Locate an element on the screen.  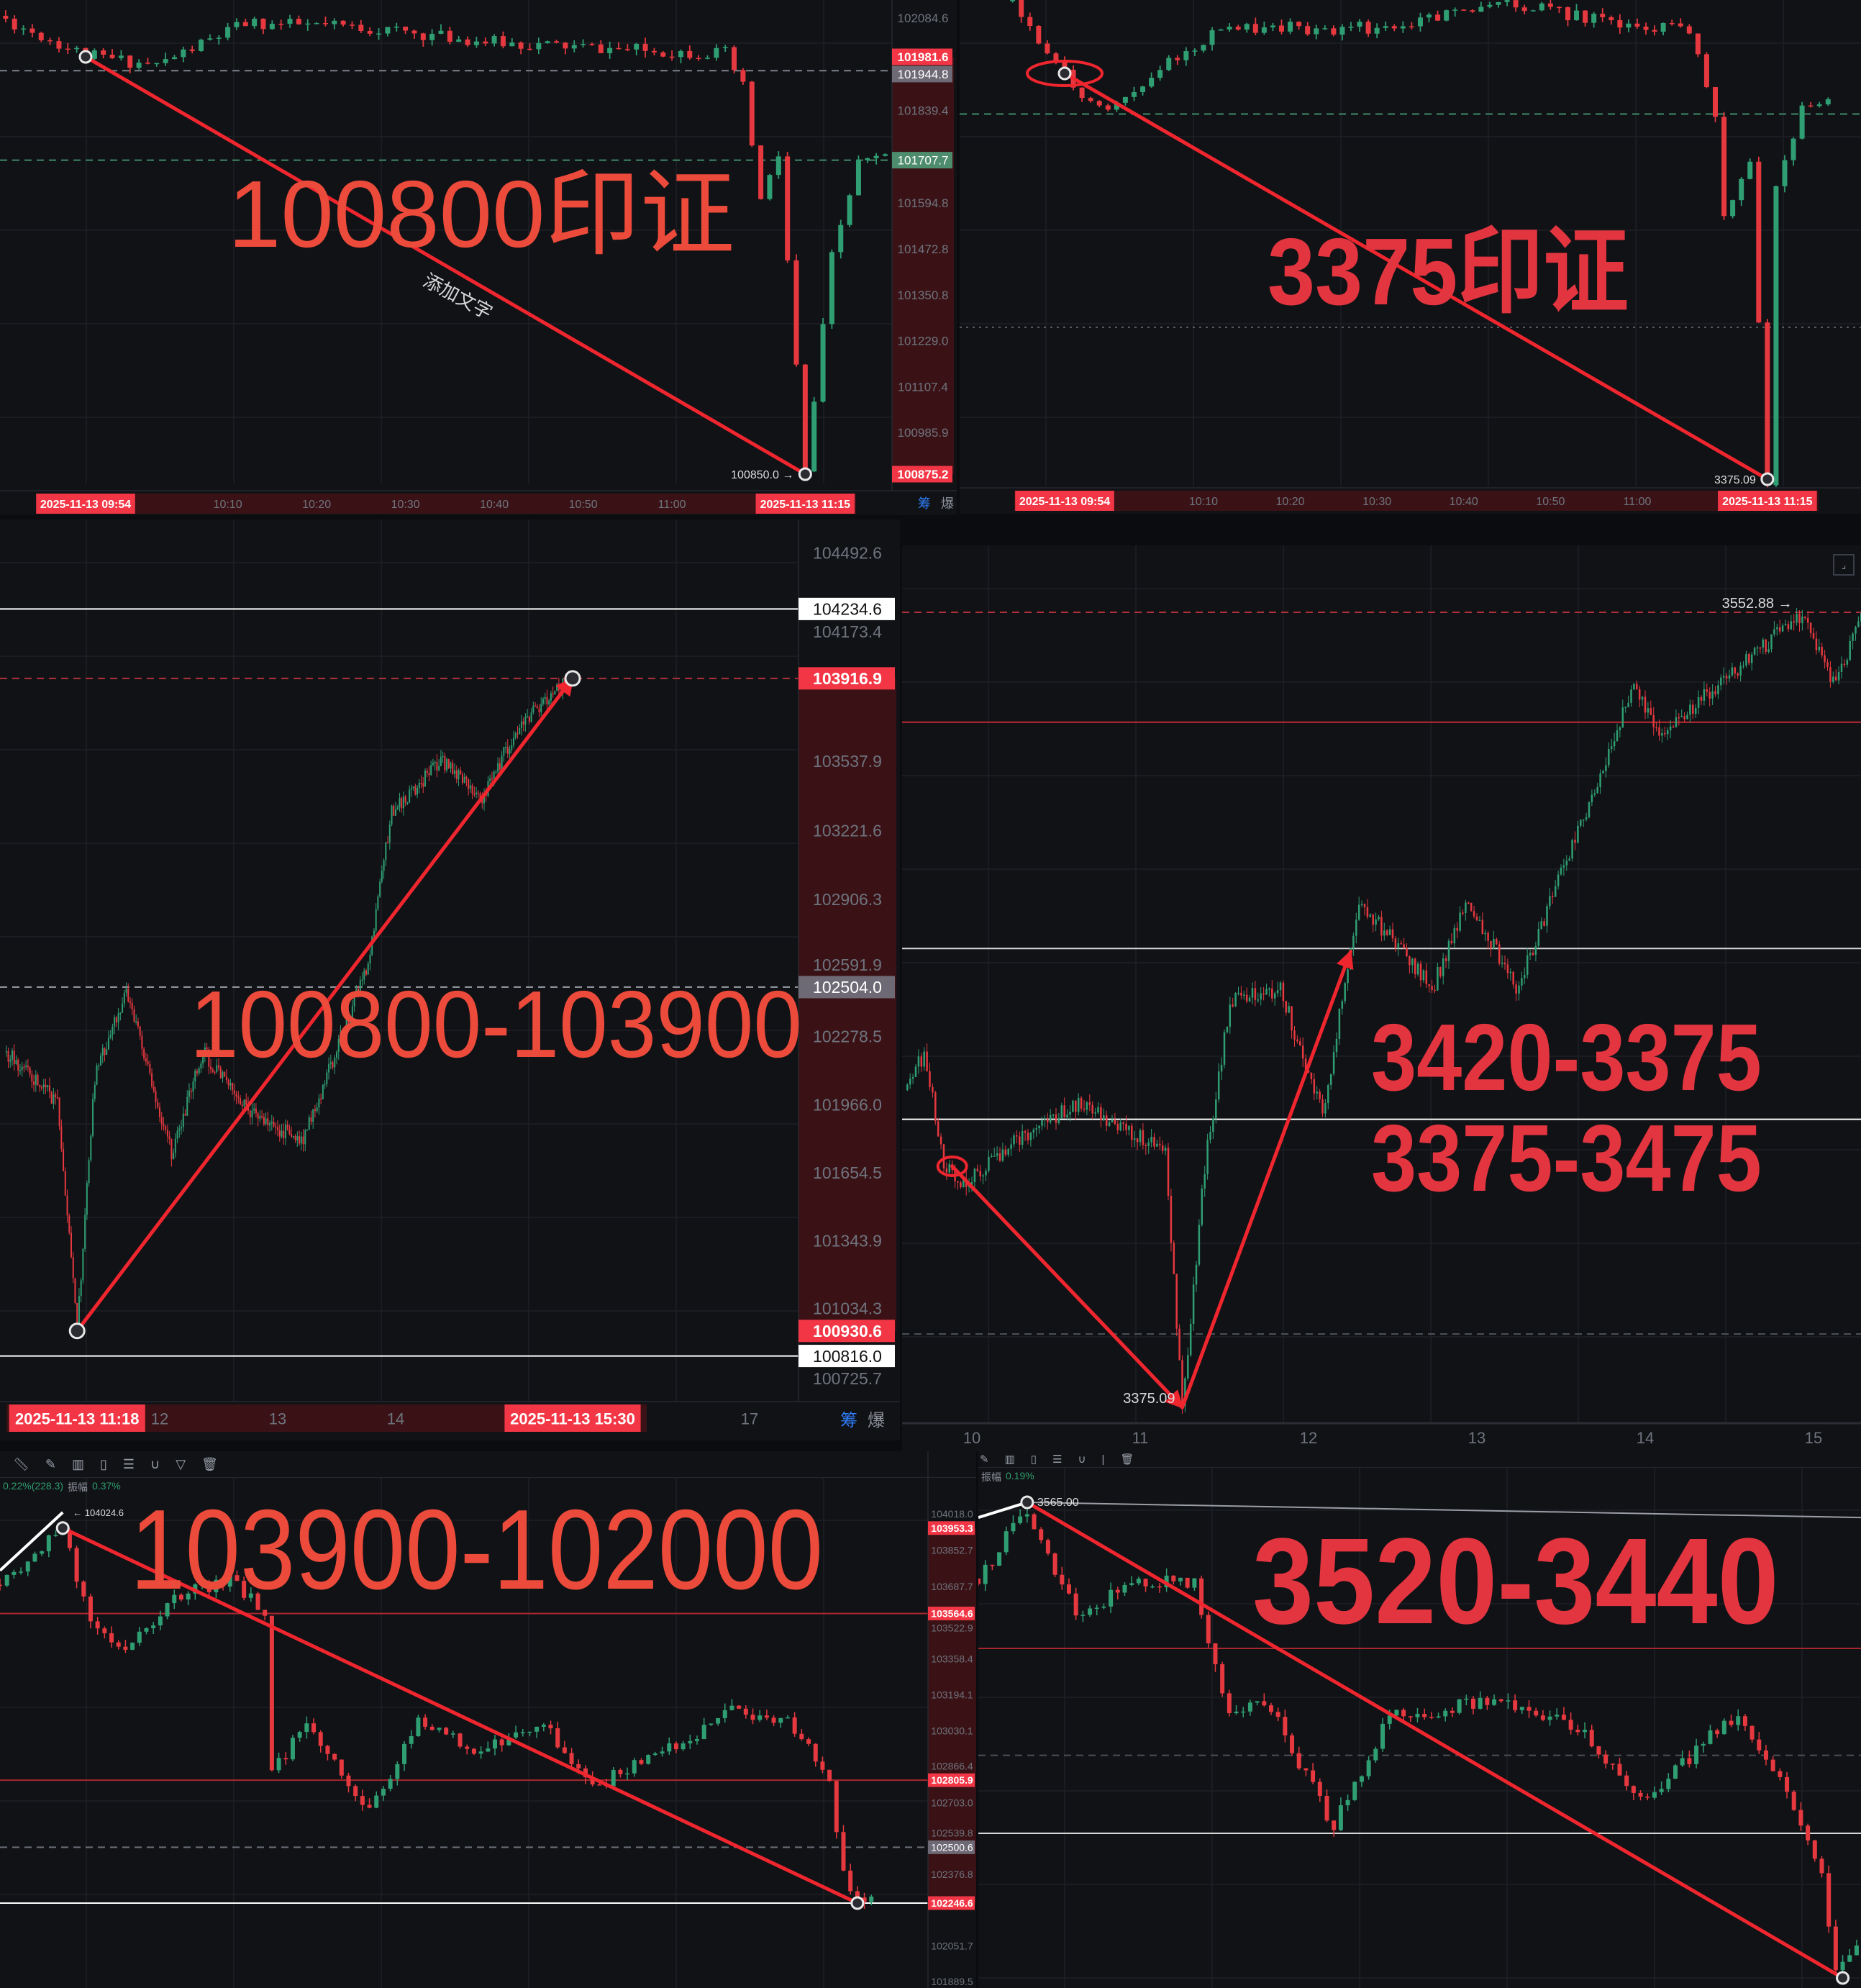
ruler-icon: 📏︎ is located at coordinates (21, 1463).